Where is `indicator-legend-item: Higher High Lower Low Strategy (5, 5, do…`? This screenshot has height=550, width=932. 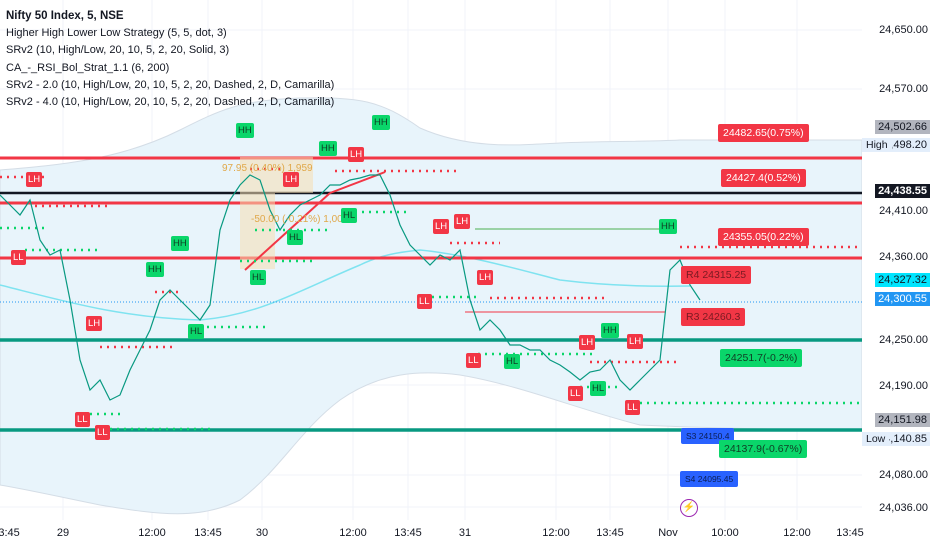
indicator-legend-item: Higher High Lower Low Strategy (5, 5, do… is located at coordinates (116, 33).